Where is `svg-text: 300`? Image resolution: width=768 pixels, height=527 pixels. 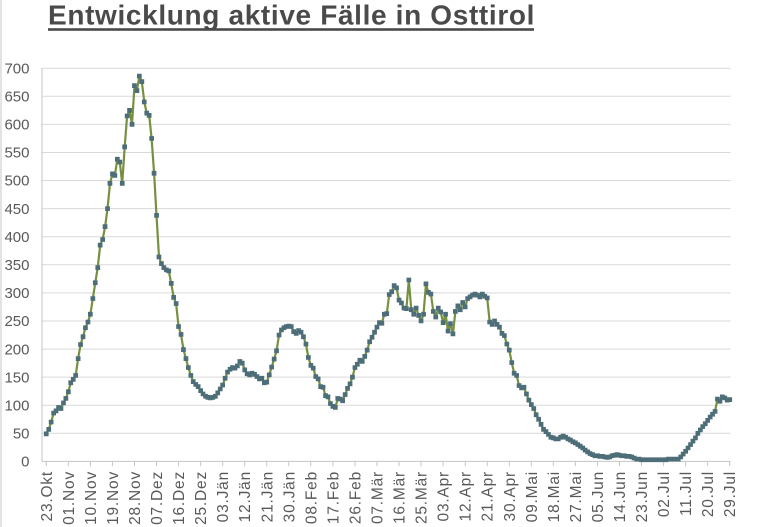 svg-text: 300 is located at coordinates (16, 293).